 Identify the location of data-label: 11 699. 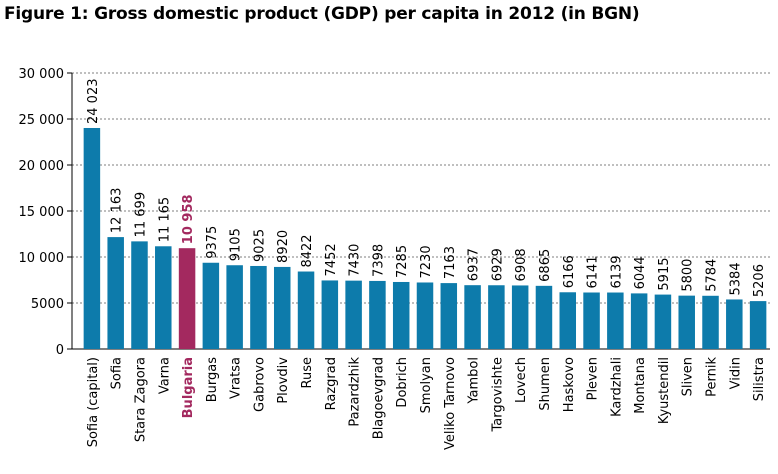
(140, 215).